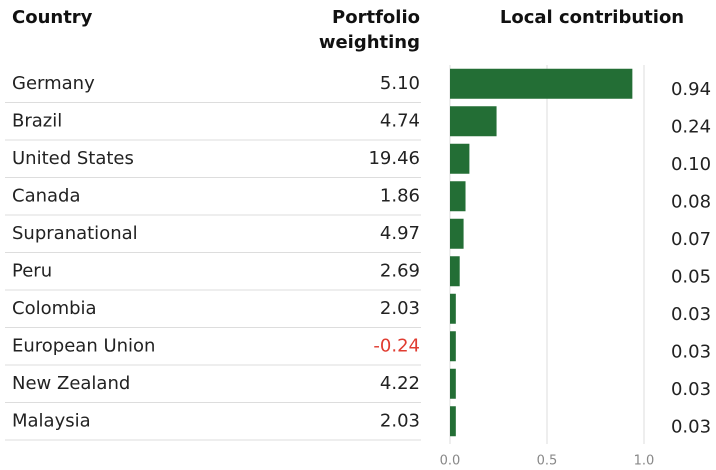 The height and width of the screenshot is (470, 716). Describe the element at coordinates (369, 42) in the screenshot. I see `column-header: weighting` at that location.